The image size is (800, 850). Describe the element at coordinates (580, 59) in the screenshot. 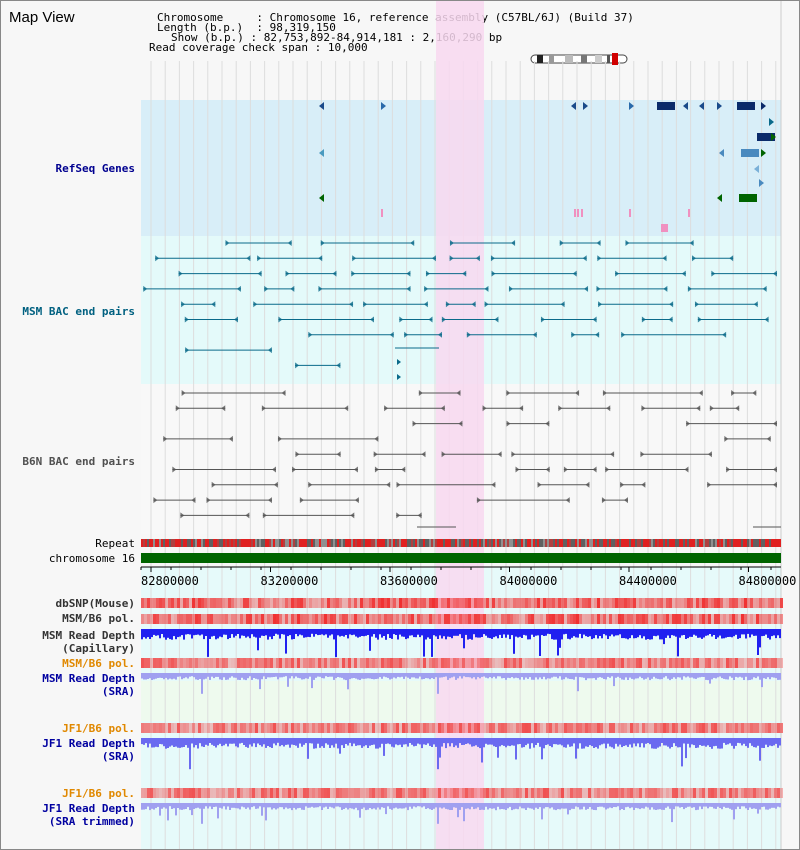

I see `chromosome-ideogram` at that location.